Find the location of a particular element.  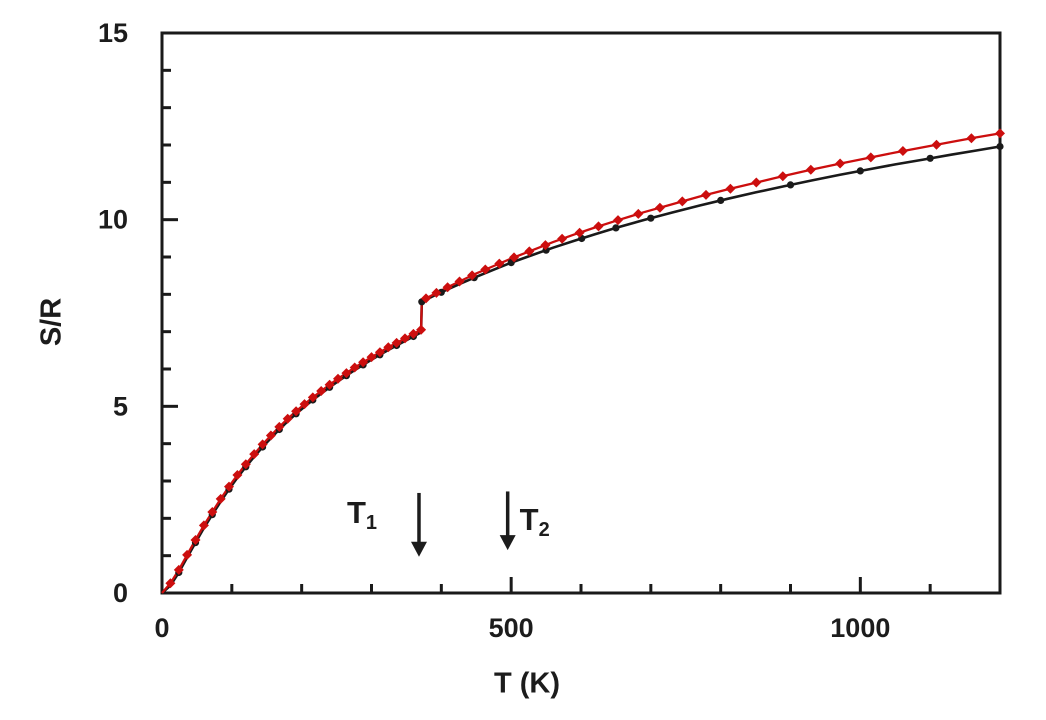

t2-arrowhead-icon is located at coordinates (507, 543).